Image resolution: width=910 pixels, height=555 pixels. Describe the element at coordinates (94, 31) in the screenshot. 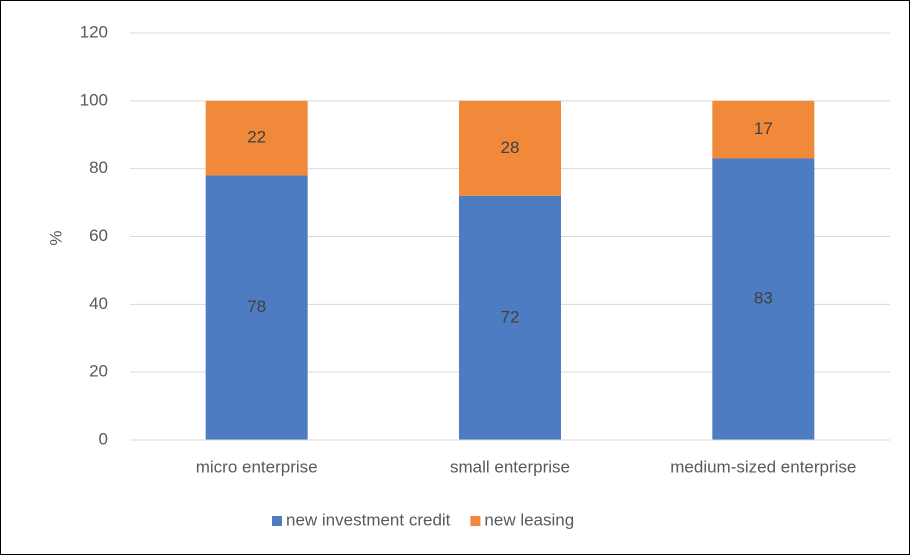

I see `y-tick-label: 120` at that location.